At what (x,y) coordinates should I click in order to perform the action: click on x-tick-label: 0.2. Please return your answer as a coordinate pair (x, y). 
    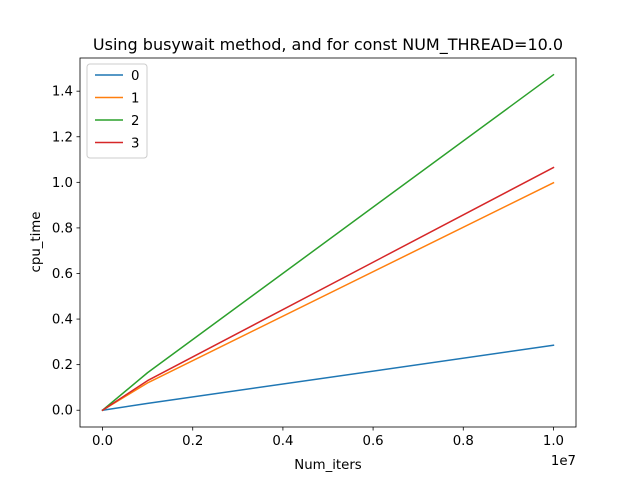
    Looking at the image, I should click on (192, 441).